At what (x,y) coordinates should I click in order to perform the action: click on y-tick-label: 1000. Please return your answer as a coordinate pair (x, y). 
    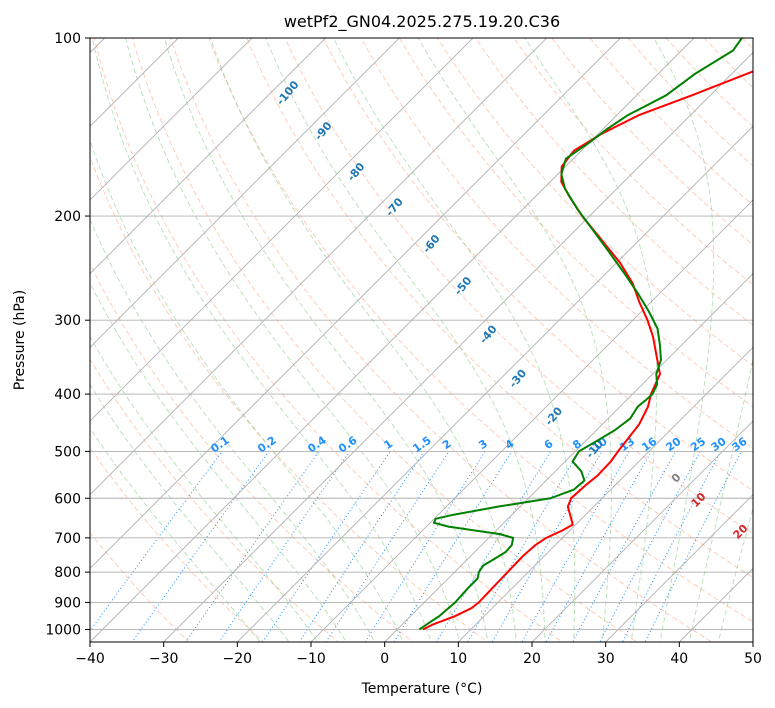
    Looking at the image, I should click on (63, 631).